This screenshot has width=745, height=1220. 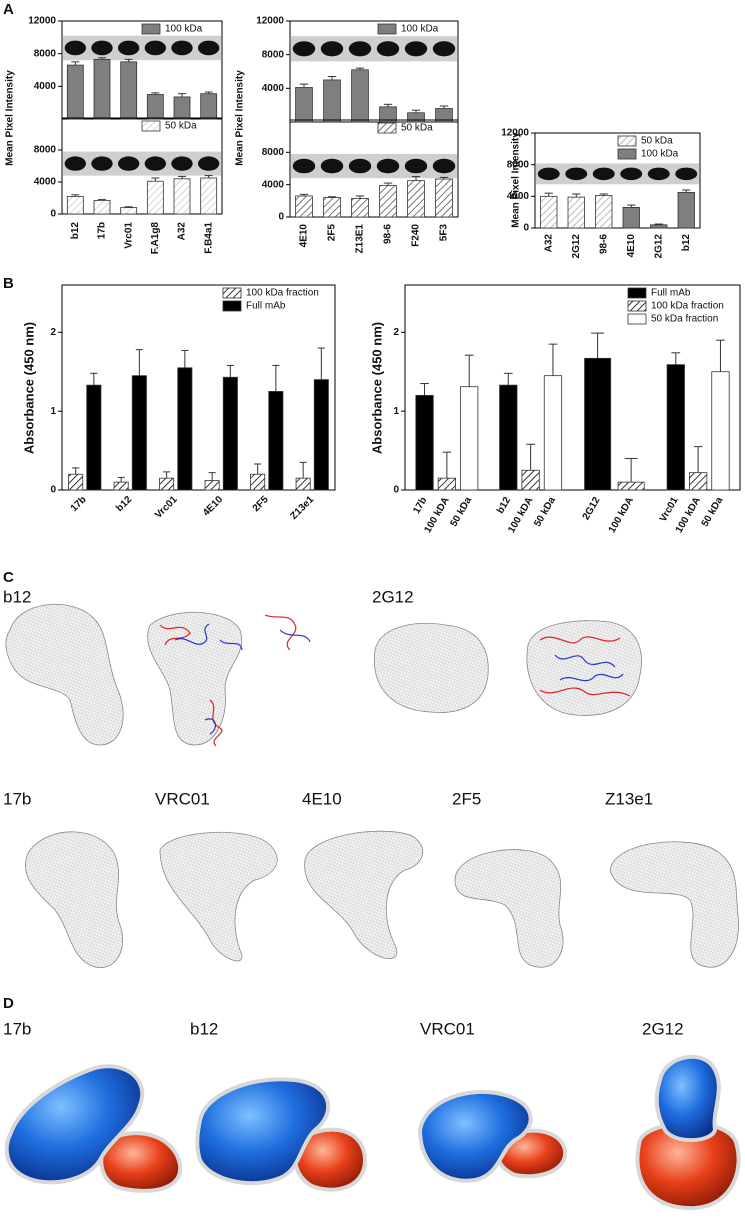 What do you see at coordinates (515, 133) in the screenshot?
I see `y-tick-label: 12000` at bounding box center [515, 133].